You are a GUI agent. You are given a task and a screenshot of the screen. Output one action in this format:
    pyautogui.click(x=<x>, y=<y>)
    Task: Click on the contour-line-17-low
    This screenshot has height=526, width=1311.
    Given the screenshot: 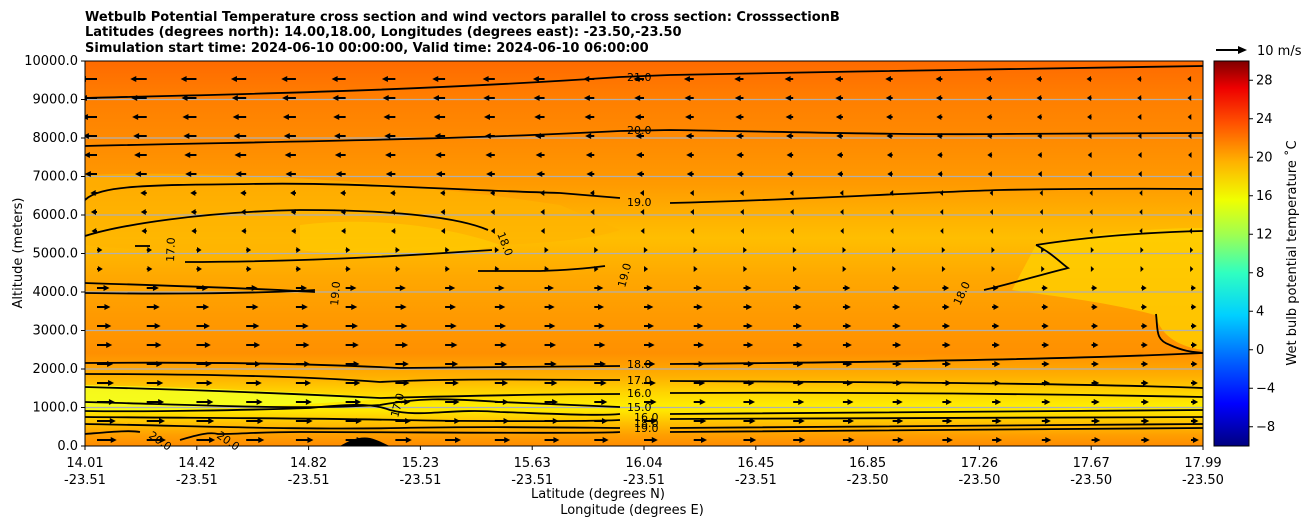 What is the action you would take?
    pyautogui.click(x=644, y=381)
    